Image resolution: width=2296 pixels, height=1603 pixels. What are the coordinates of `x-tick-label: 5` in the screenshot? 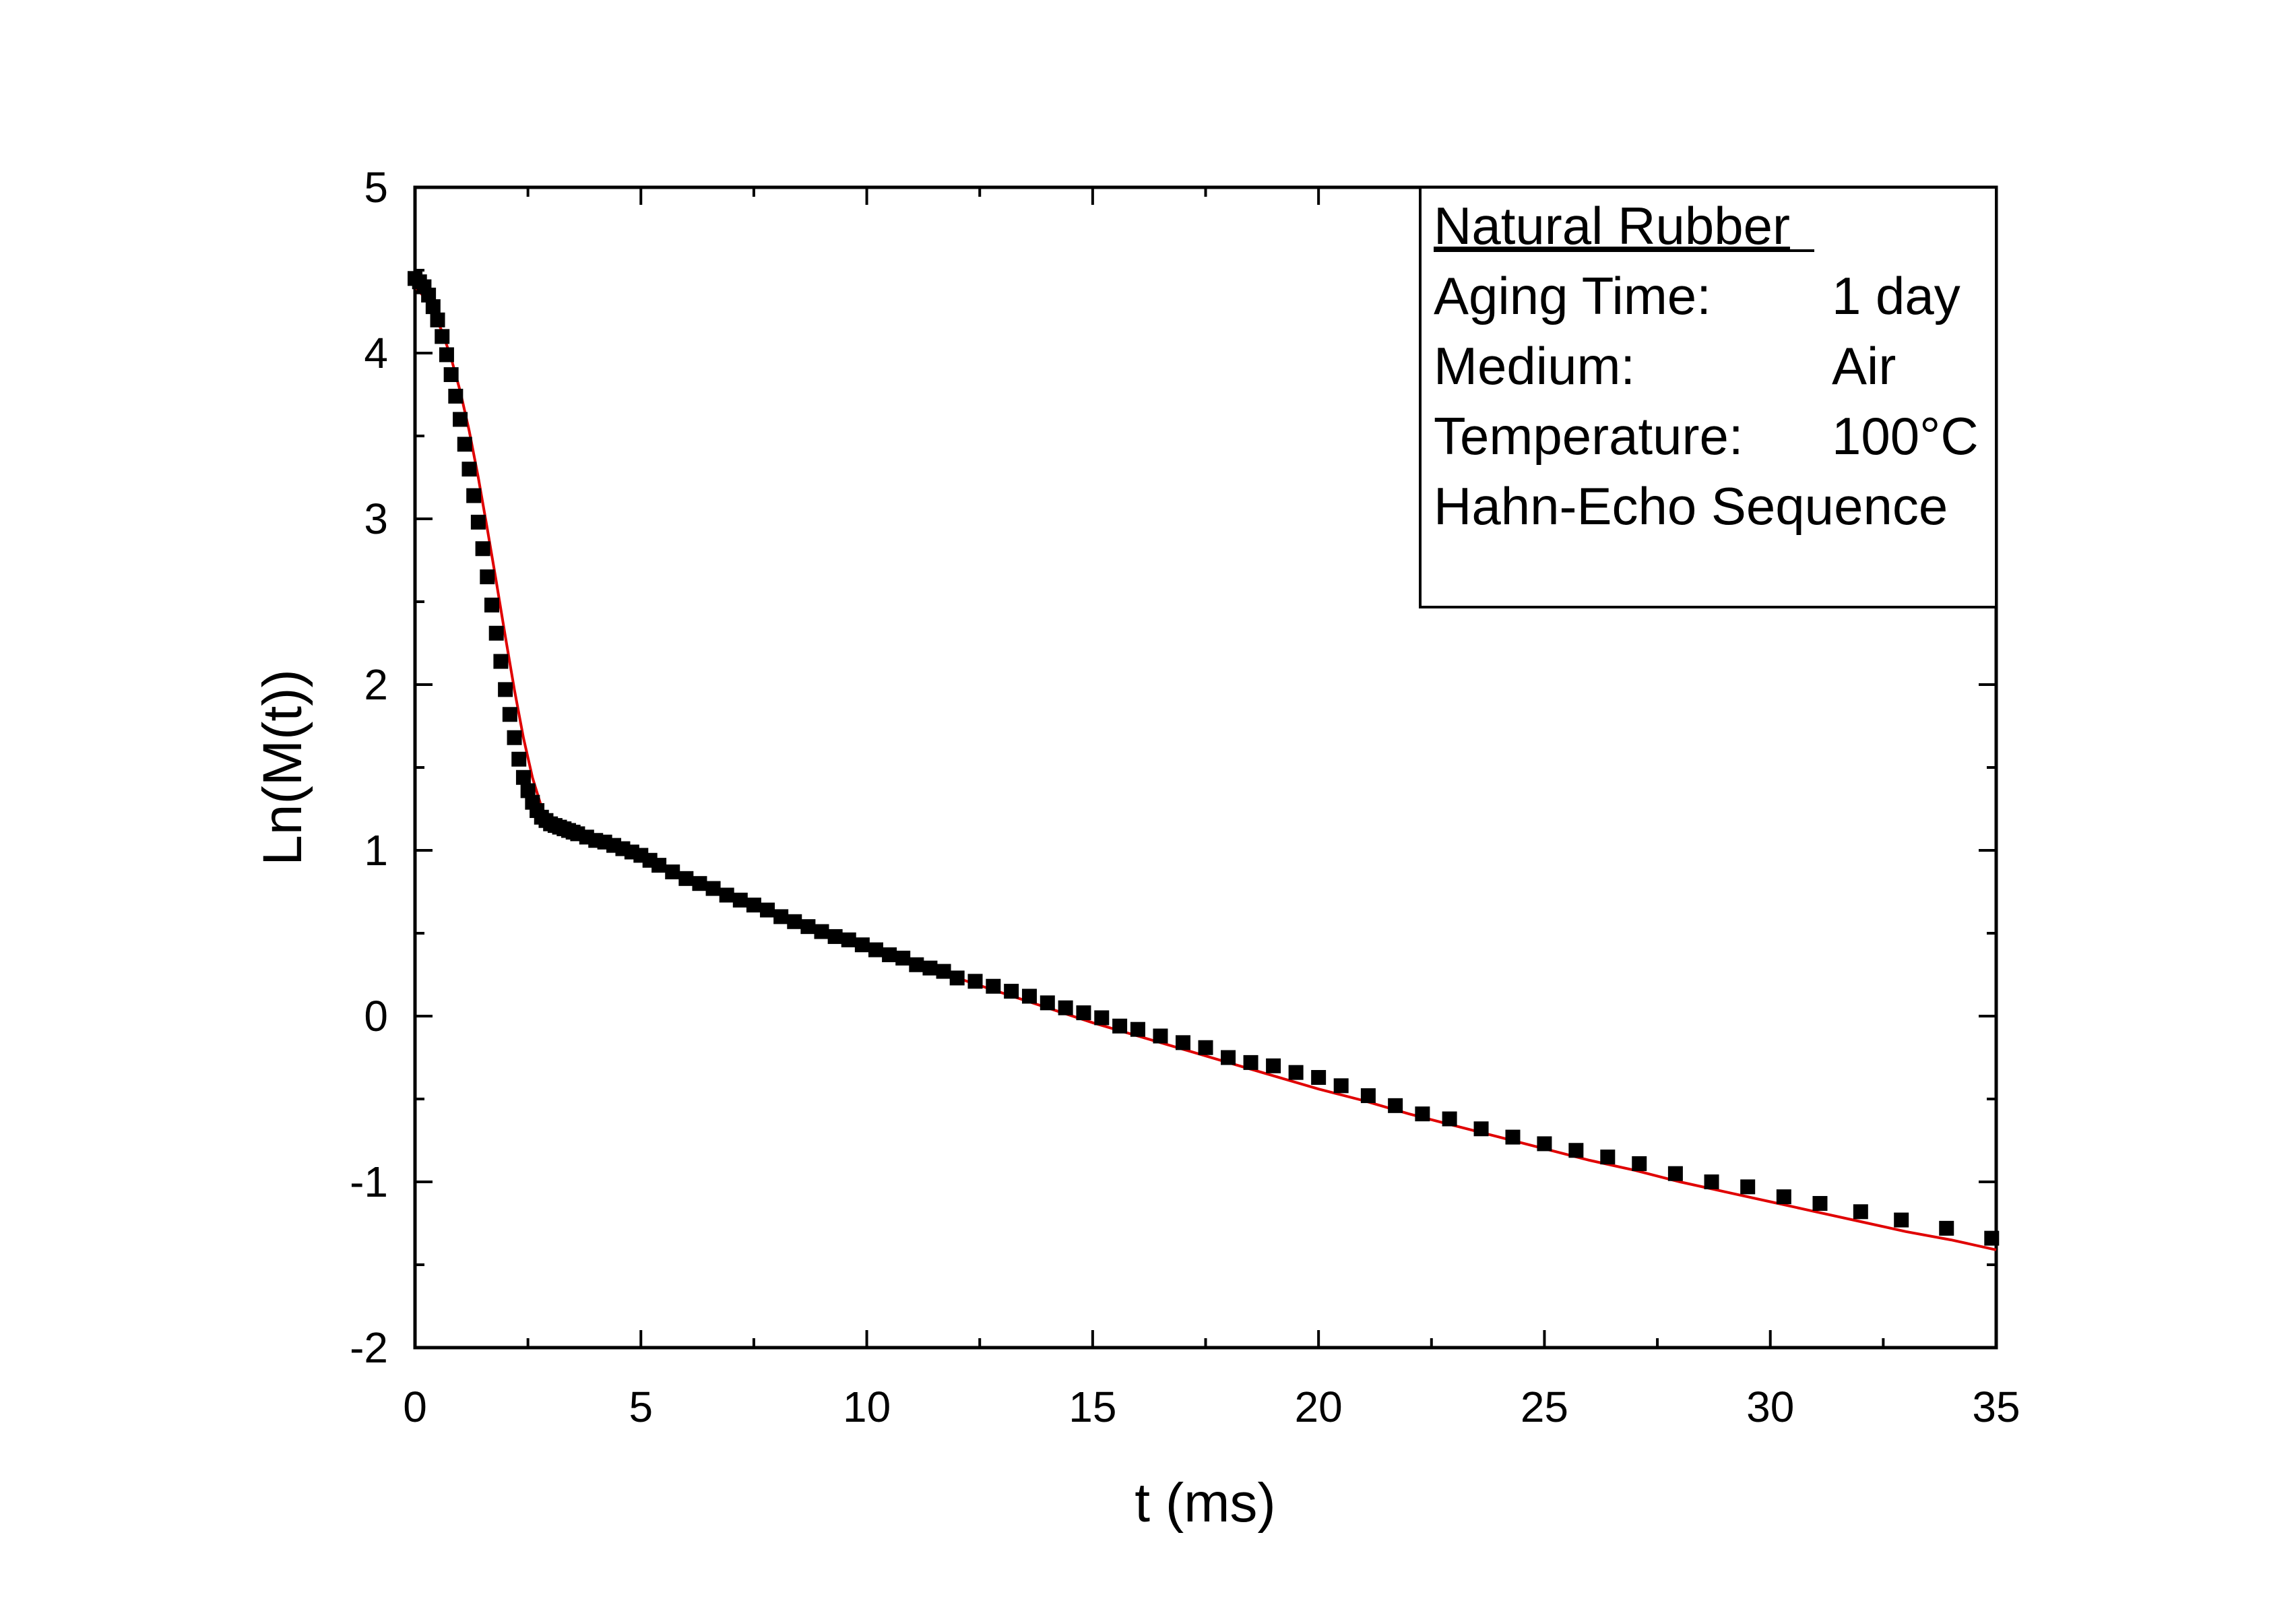 It's located at (641, 1407).